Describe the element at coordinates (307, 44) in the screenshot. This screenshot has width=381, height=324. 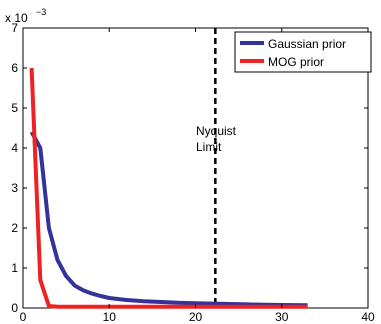
I see `legend-label-gaussian-prior: Gaussian prior` at that location.